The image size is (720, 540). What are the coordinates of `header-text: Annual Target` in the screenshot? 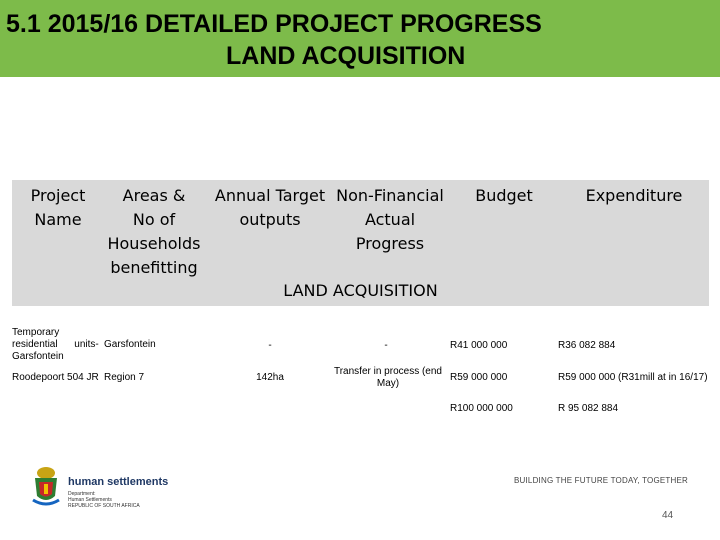 It's located at (270, 195).